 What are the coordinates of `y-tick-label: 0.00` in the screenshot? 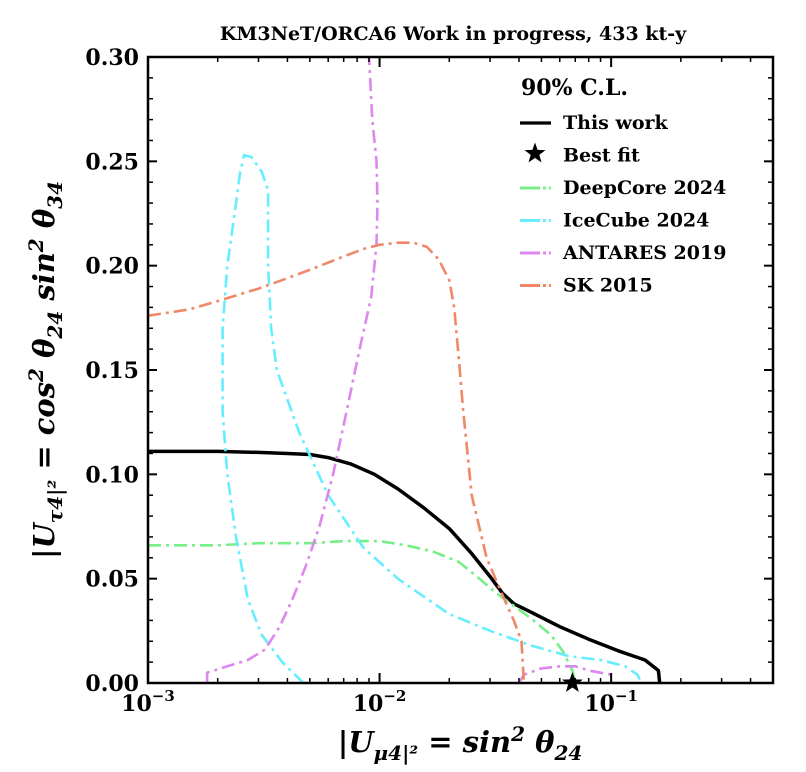 It's located at (112, 684).